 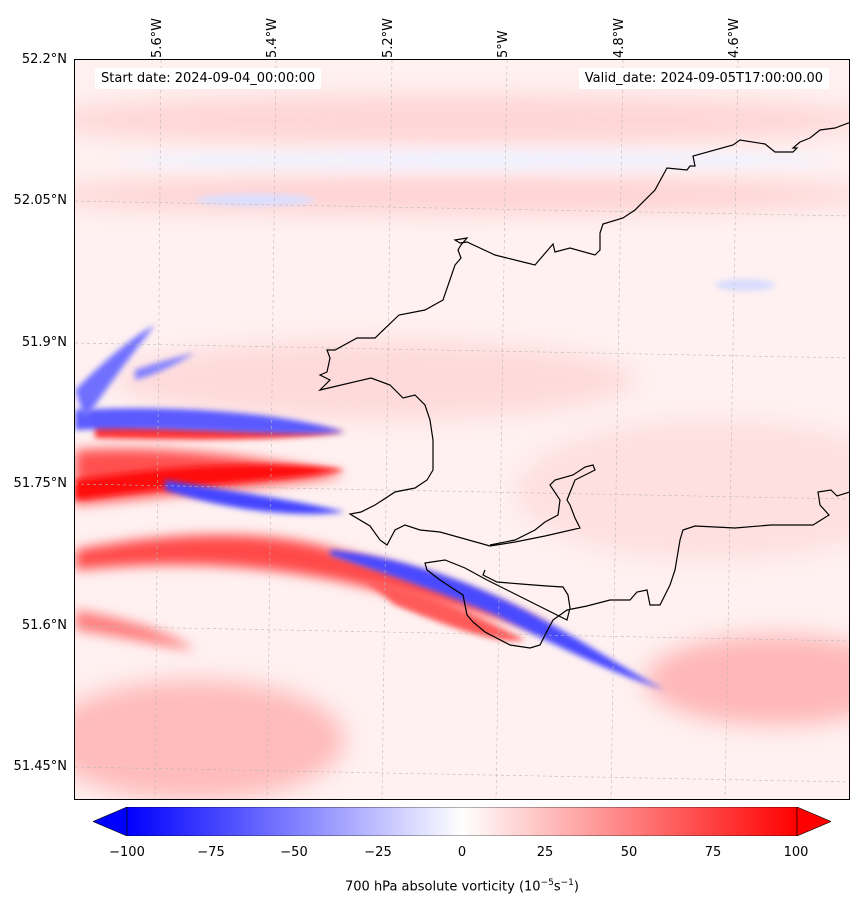 What do you see at coordinates (703, 78) in the screenshot?
I see `valid-date-label: Valid_date: 2024-09-05T17:00:00.00` at bounding box center [703, 78].